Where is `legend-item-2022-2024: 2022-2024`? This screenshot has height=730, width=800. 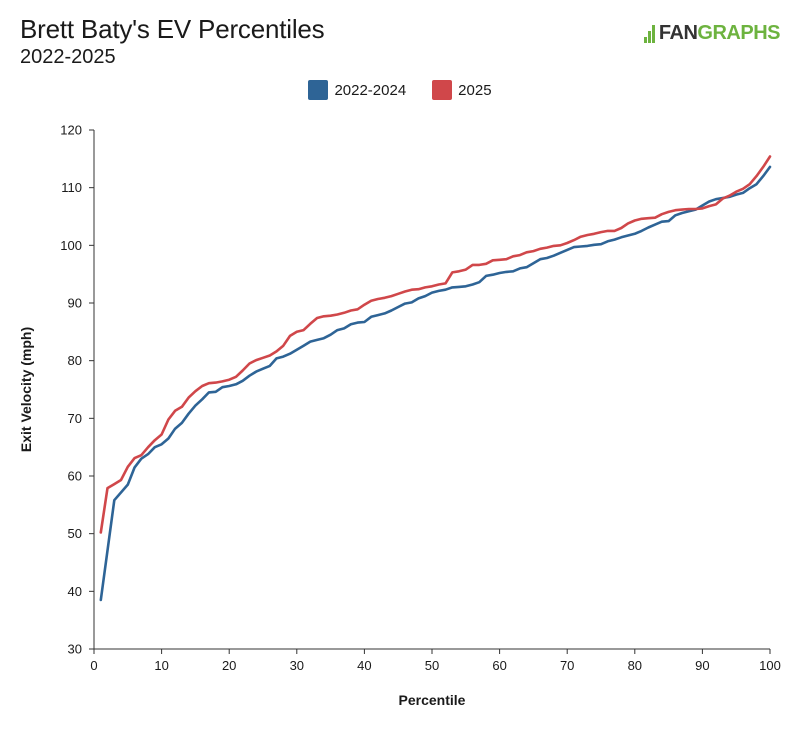
legend-item-2022-2024: 2022-2024 is located at coordinates (357, 90).